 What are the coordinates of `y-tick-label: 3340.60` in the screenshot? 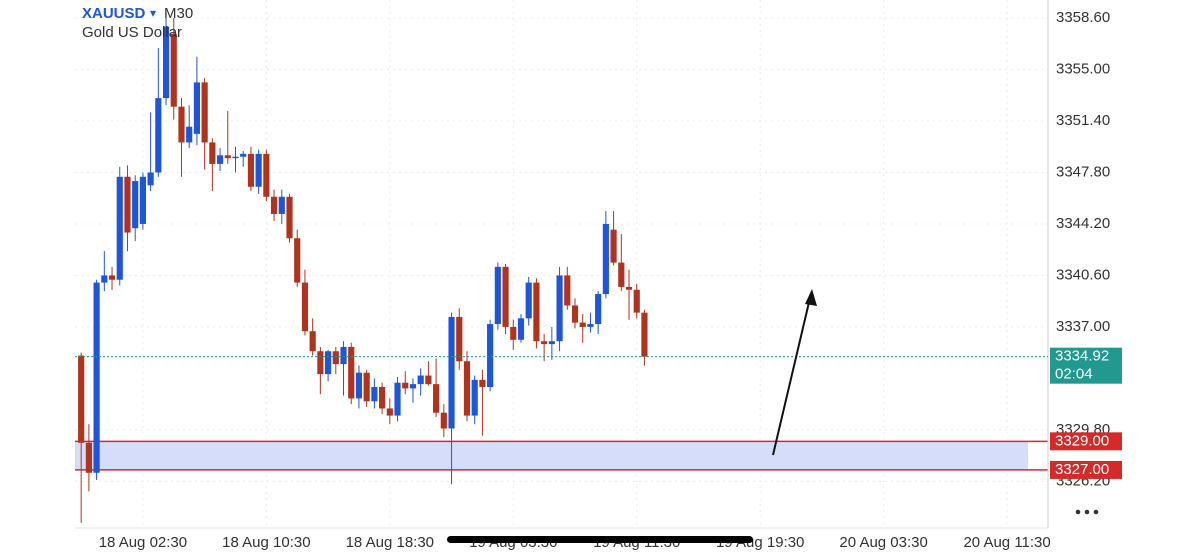 It's located at (1083, 274).